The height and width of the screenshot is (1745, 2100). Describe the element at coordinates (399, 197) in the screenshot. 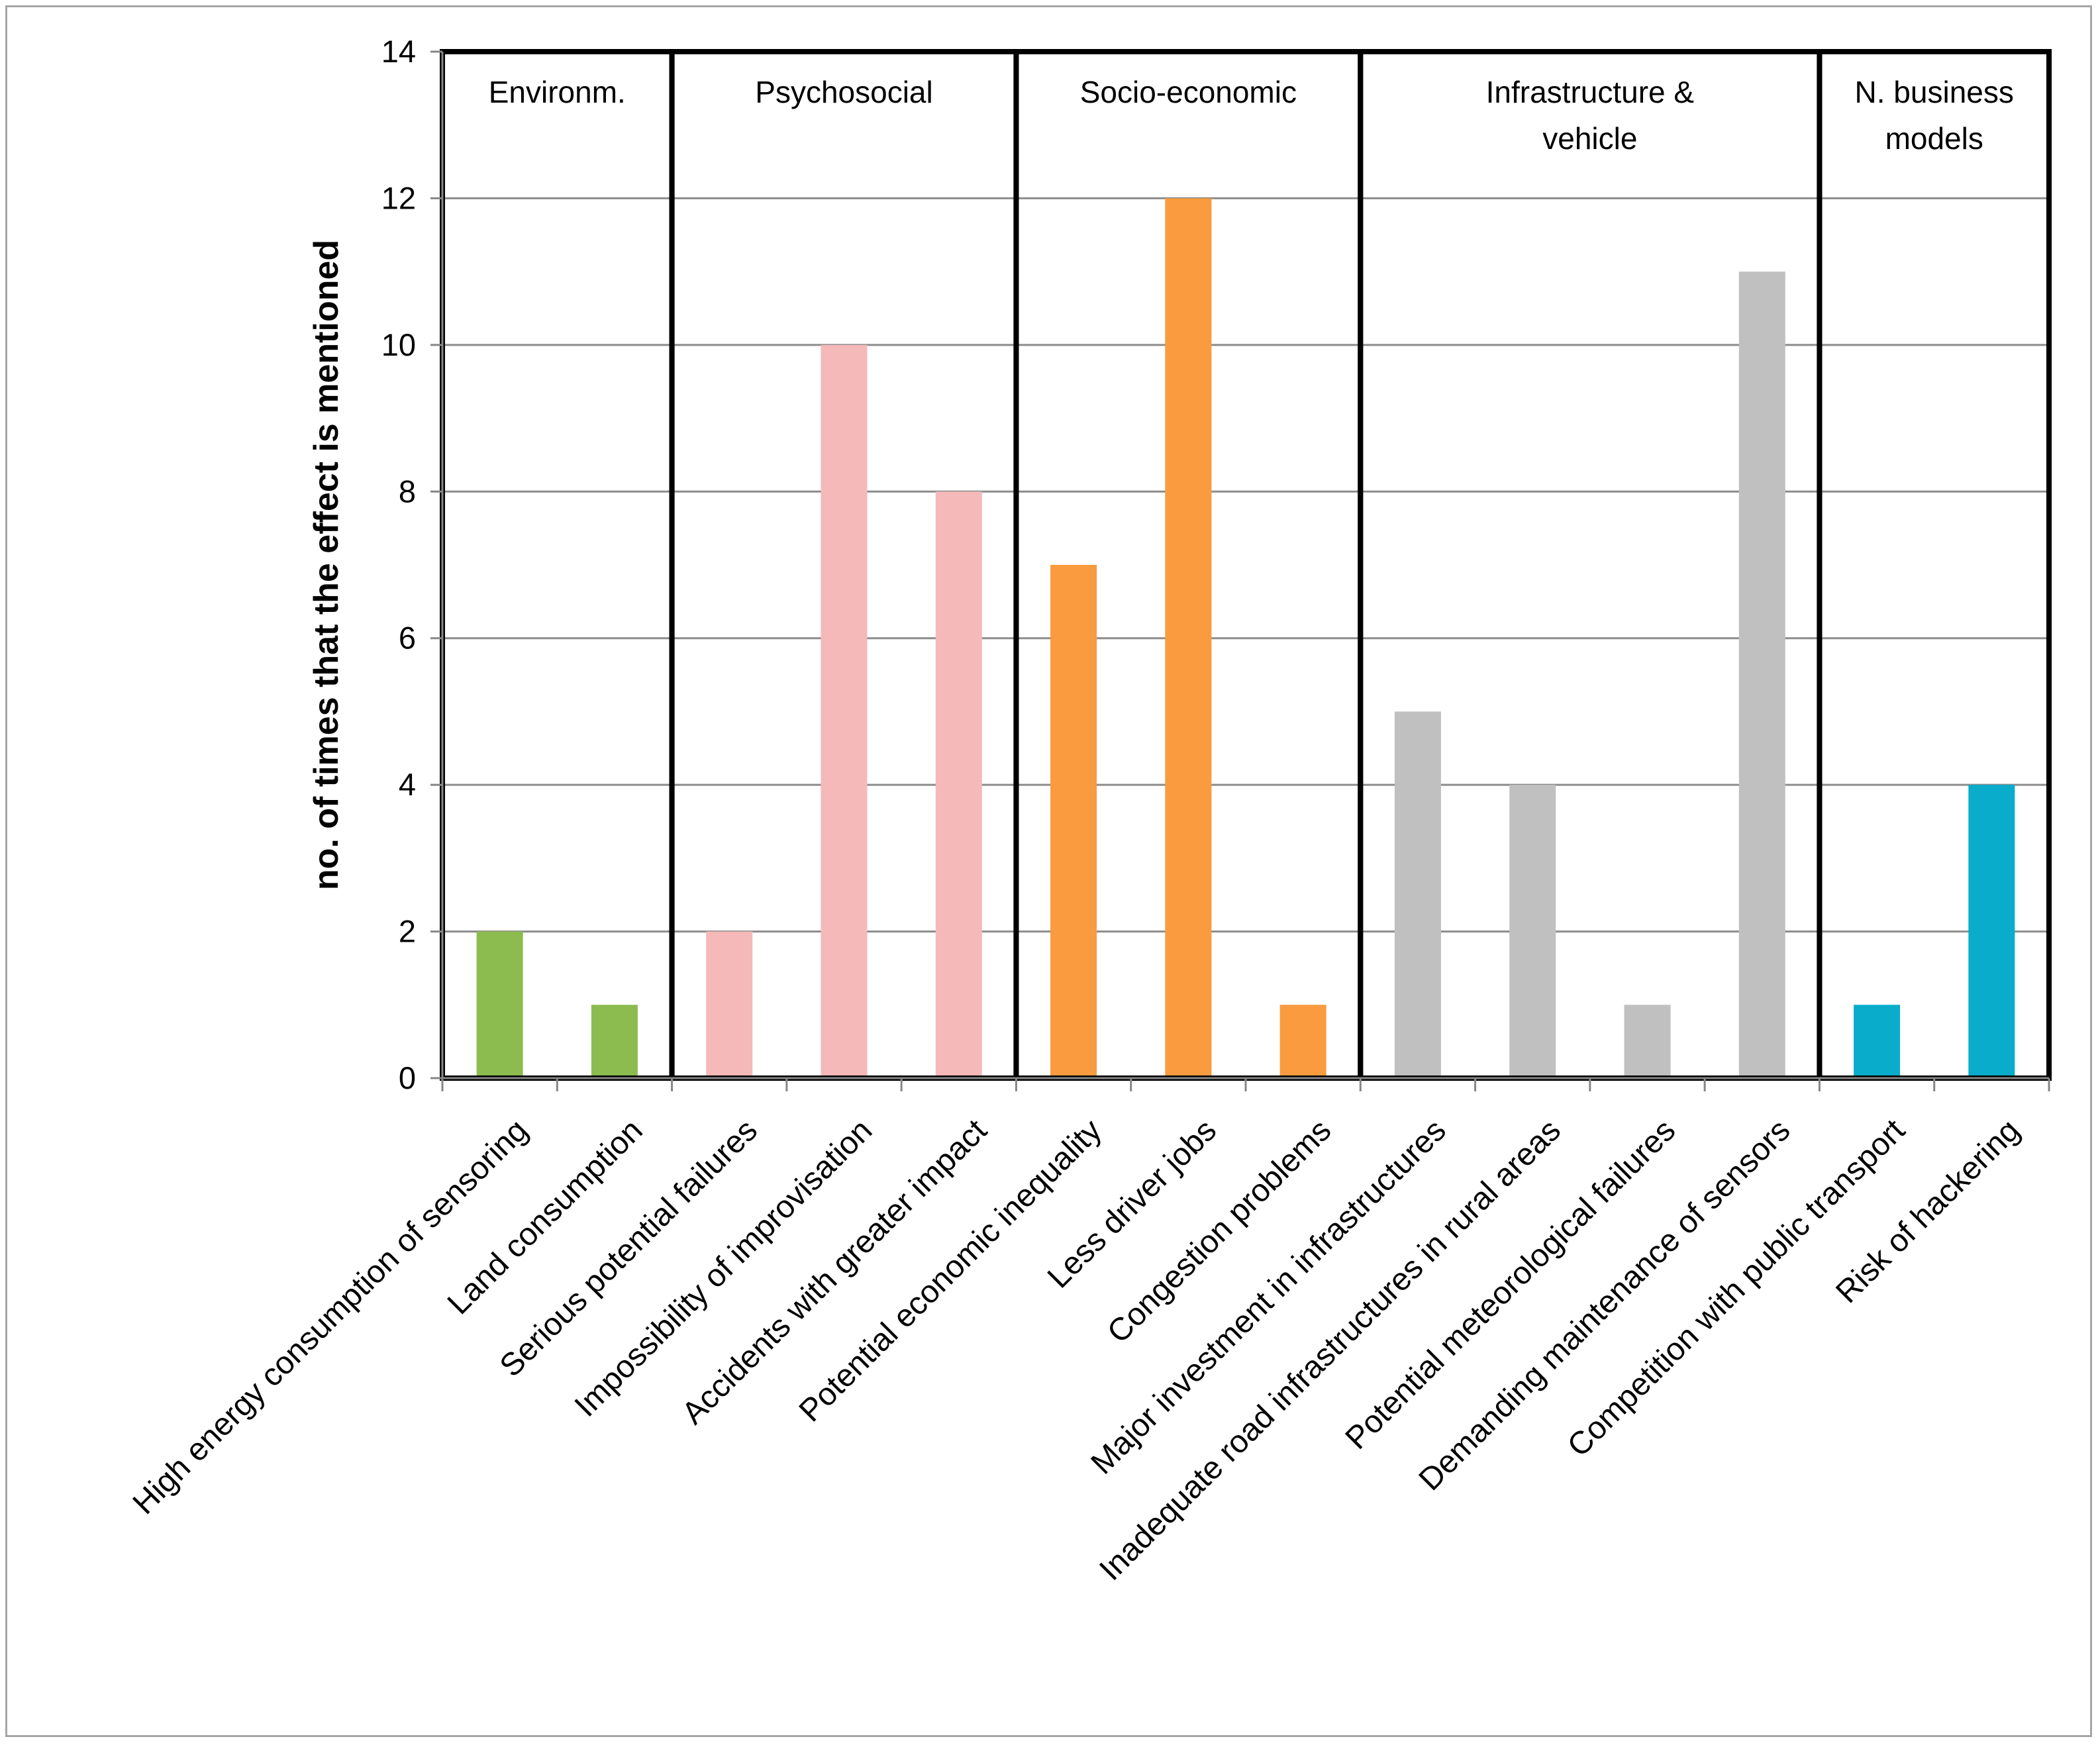

I see `y-tick-label: 12` at that location.